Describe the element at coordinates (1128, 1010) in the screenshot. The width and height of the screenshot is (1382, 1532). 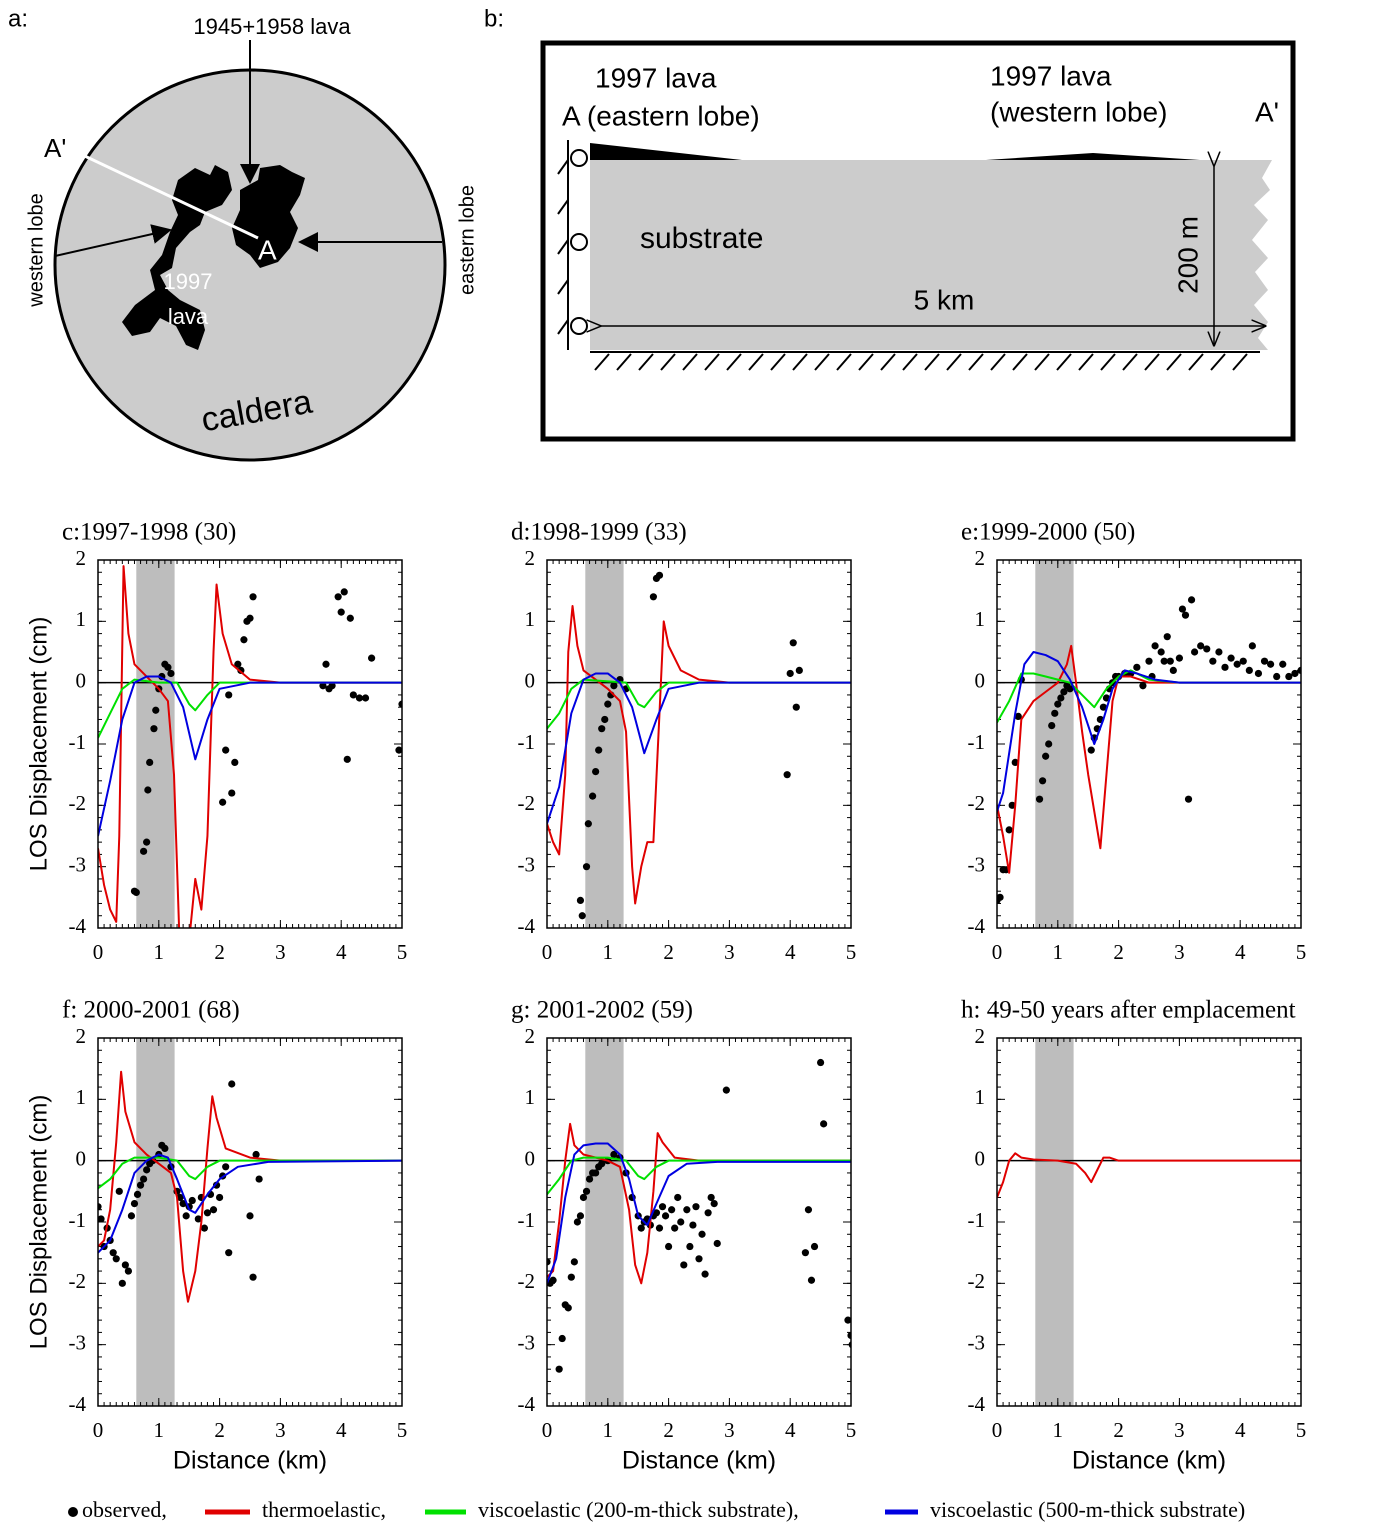
I see `chart-title: h: 49-50 years after emplacement` at that location.